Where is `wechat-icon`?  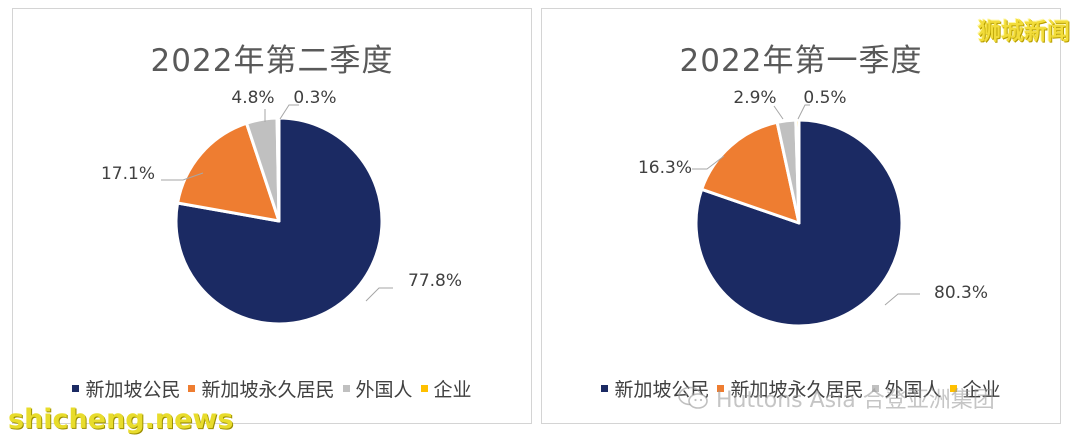
wechat-icon is located at coordinates (693, 397).